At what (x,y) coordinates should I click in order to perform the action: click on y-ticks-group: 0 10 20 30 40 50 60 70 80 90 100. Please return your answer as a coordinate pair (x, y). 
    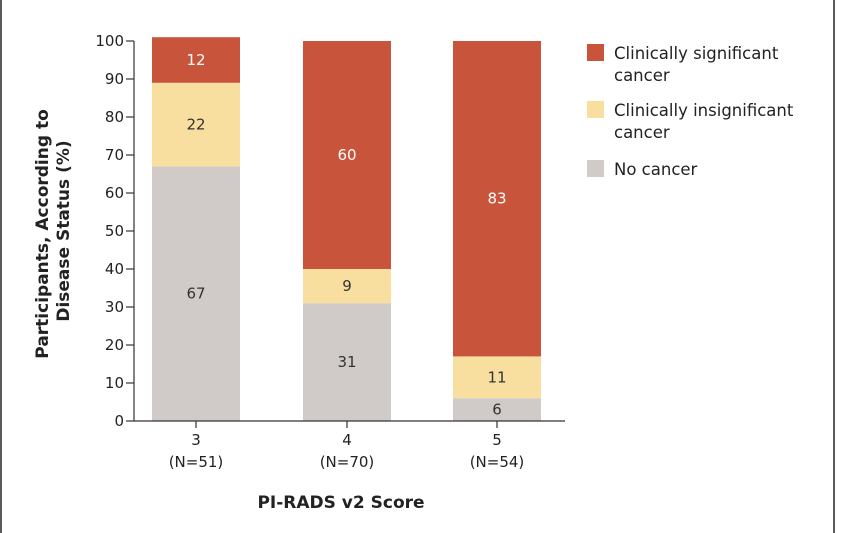
    Looking at the image, I should click on (114, 231).